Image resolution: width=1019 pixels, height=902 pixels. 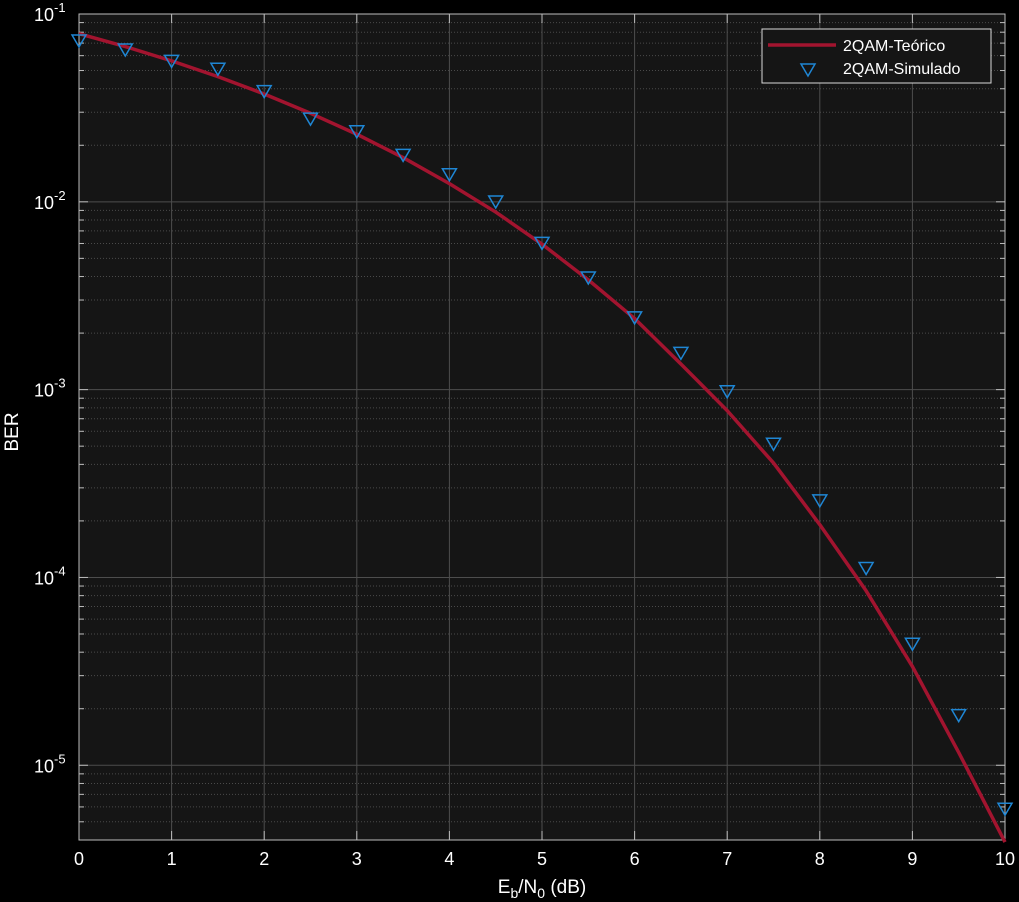 I want to click on x-tick-label: 1, so click(x=172, y=859).